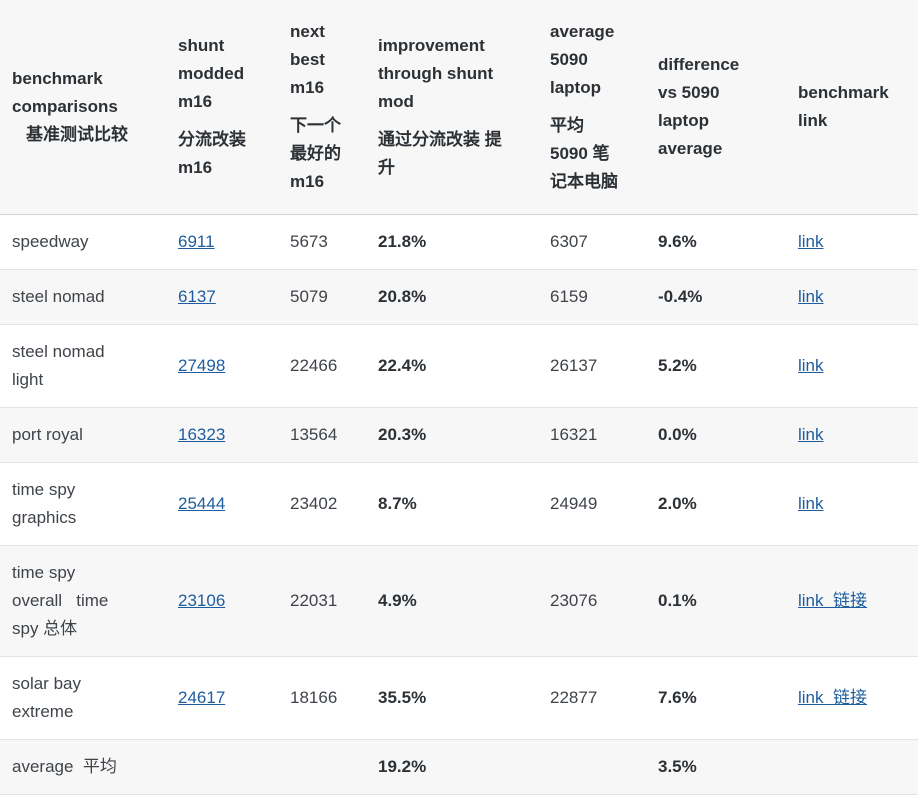 The height and width of the screenshot is (801, 918). Describe the element at coordinates (322, 107) in the screenshot. I see `col-header-next-best-m16: next best m16 下一个 最好的 m16` at that location.